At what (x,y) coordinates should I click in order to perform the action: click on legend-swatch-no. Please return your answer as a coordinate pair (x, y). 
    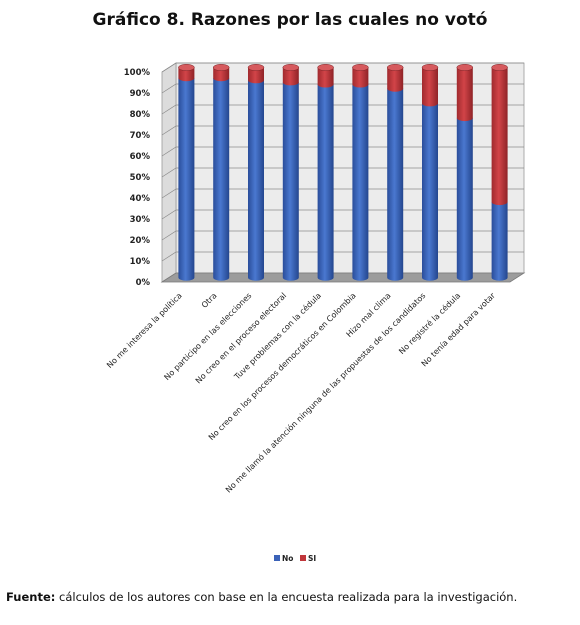
    Looking at the image, I should click on (277, 558).